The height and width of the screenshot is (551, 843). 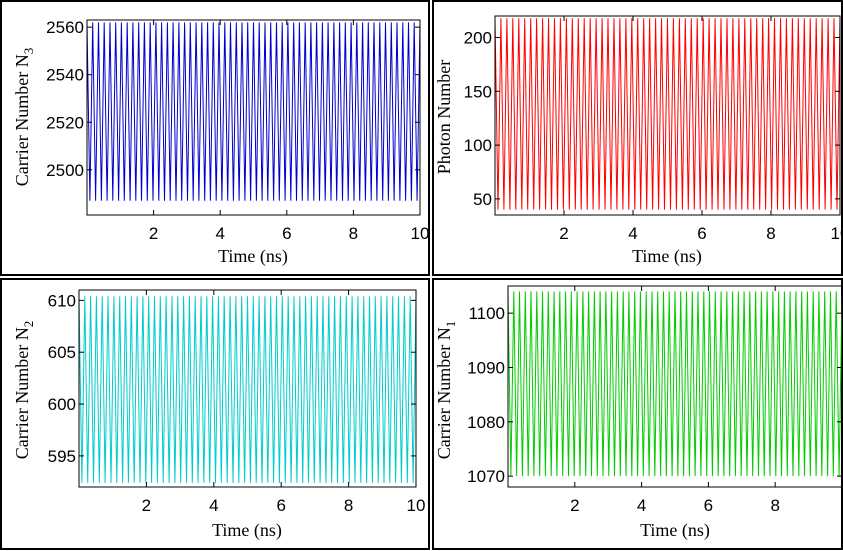 I want to click on y-tick-label: 150, so click(x=478, y=91).